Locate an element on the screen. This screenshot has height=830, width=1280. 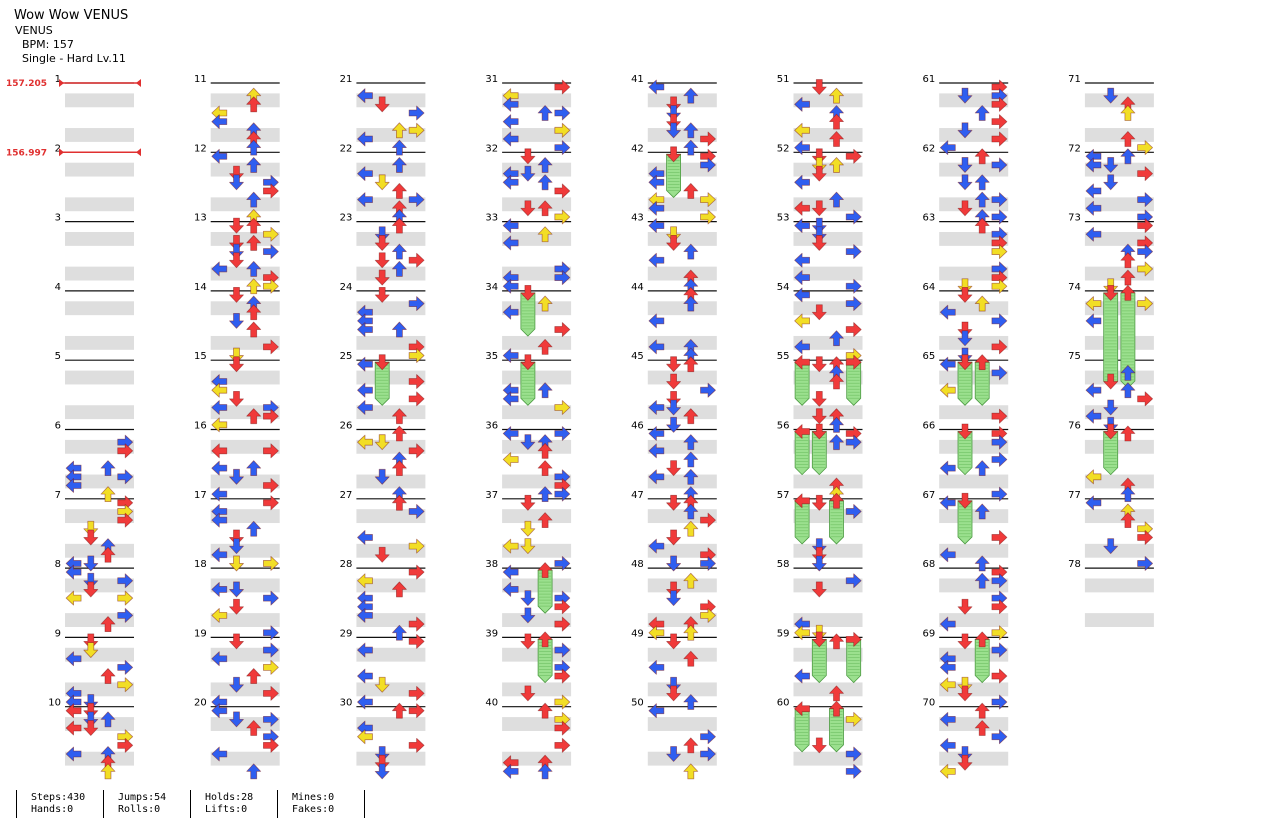
measure: 76 is located at coordinates (1111, 455).